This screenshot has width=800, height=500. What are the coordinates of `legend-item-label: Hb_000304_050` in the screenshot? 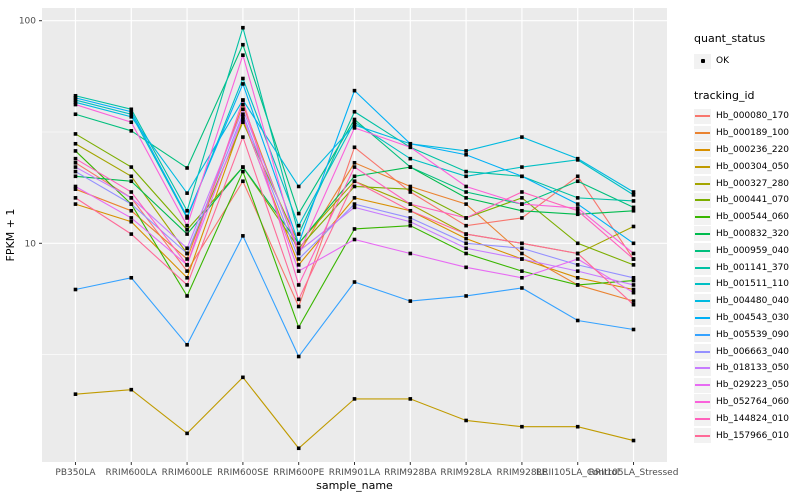 It's located at (753, 166).